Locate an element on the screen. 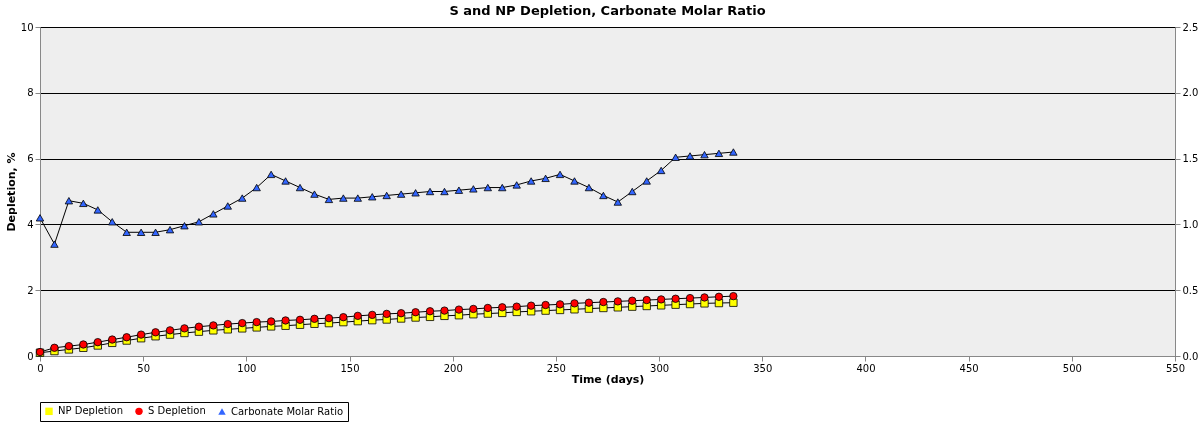 The width and height of the screenshot is (1203, 427). x-tick-label: 300 is located at coordinates (660, 368).